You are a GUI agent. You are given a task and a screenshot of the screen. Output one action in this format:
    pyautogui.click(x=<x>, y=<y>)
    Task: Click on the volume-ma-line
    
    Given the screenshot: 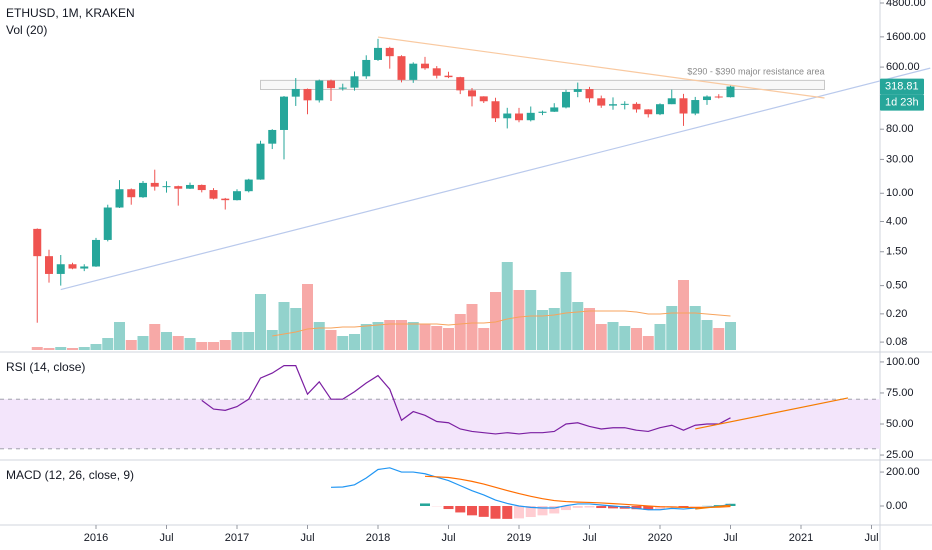 What is the action you would take?
    pyautogui.click(x=501, y=323)
    